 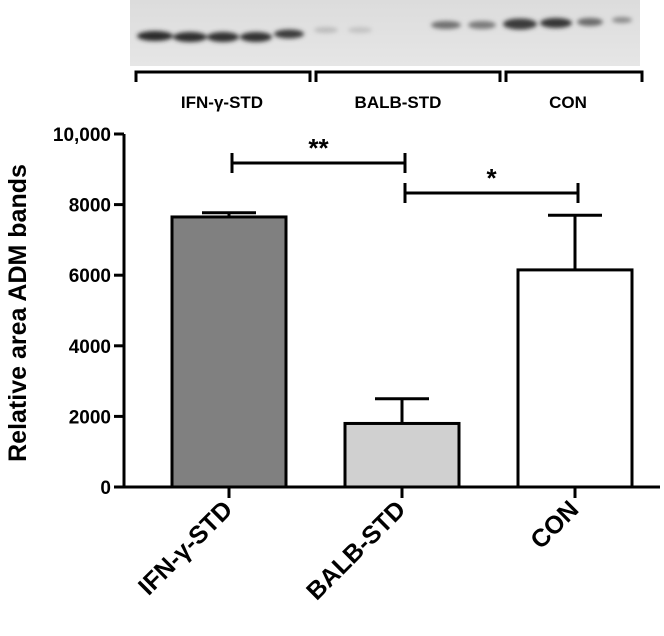 I want to click on y-tick-label: 0, so click(x=105, y=488).